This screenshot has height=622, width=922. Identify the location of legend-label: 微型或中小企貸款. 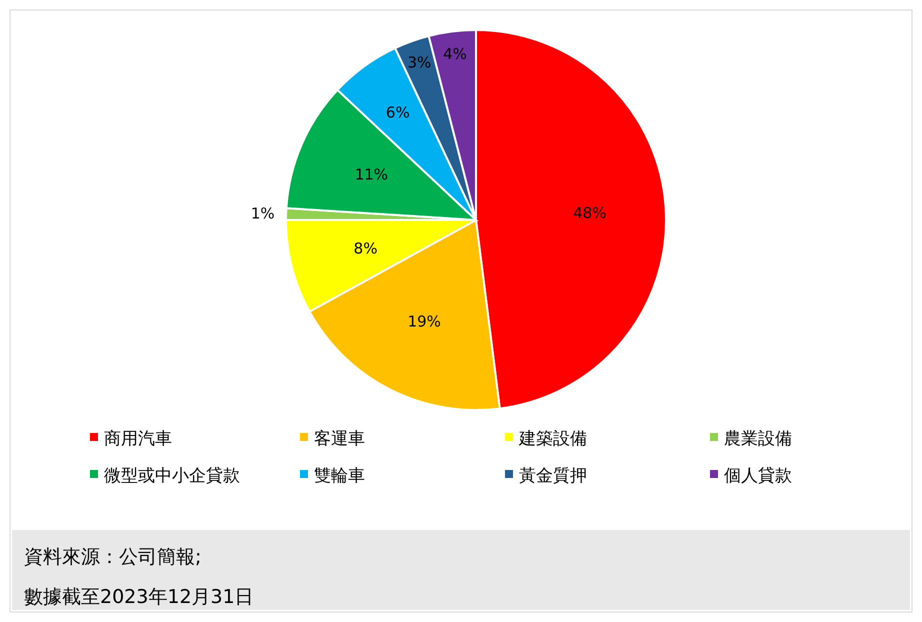
(172, 476).